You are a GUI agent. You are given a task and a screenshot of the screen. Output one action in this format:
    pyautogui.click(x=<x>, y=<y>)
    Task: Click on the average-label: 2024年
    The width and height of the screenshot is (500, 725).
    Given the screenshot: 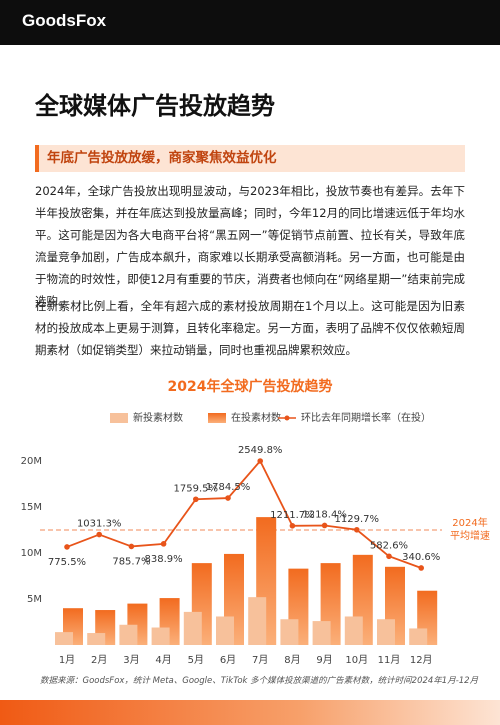 What is the action you would take?
    pyautogui.click(x=469, y=522)
    